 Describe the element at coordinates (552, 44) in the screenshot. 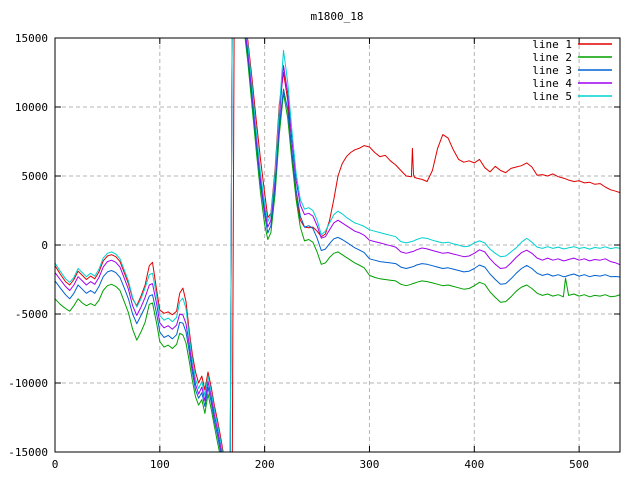

I see `legend-label: line 1` at that location.